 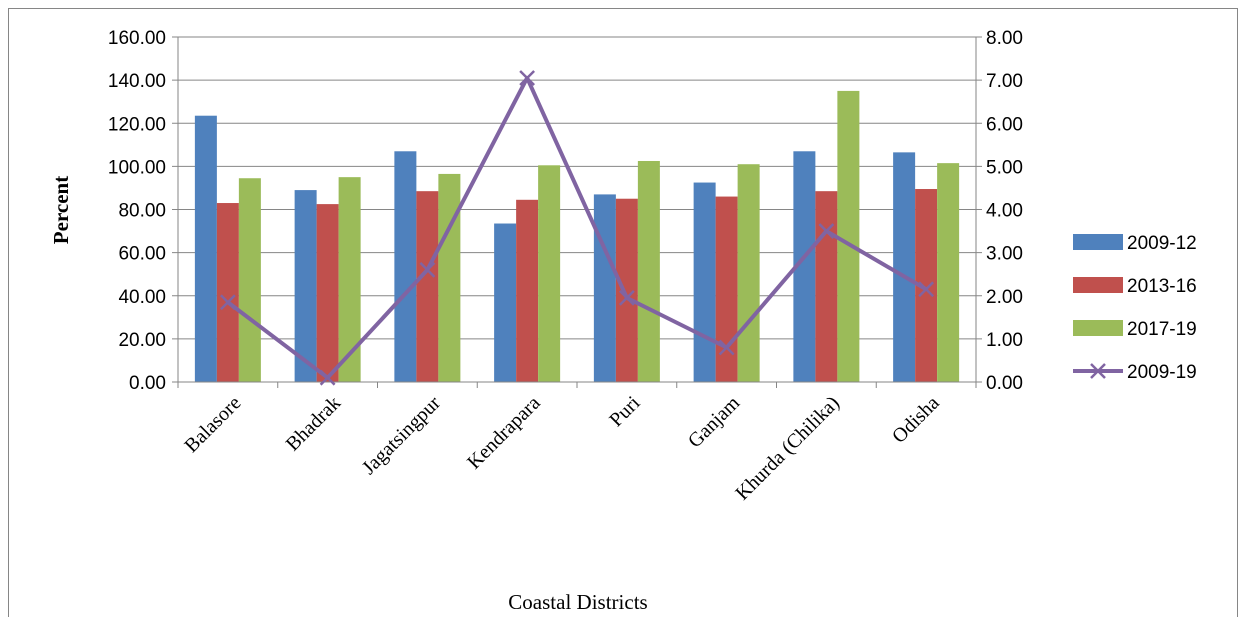 What do you see at coordinates (405, 266) in the screenshot?
I see `bar-2009-12-jagatsingpur` at bounding box center [405, 266].